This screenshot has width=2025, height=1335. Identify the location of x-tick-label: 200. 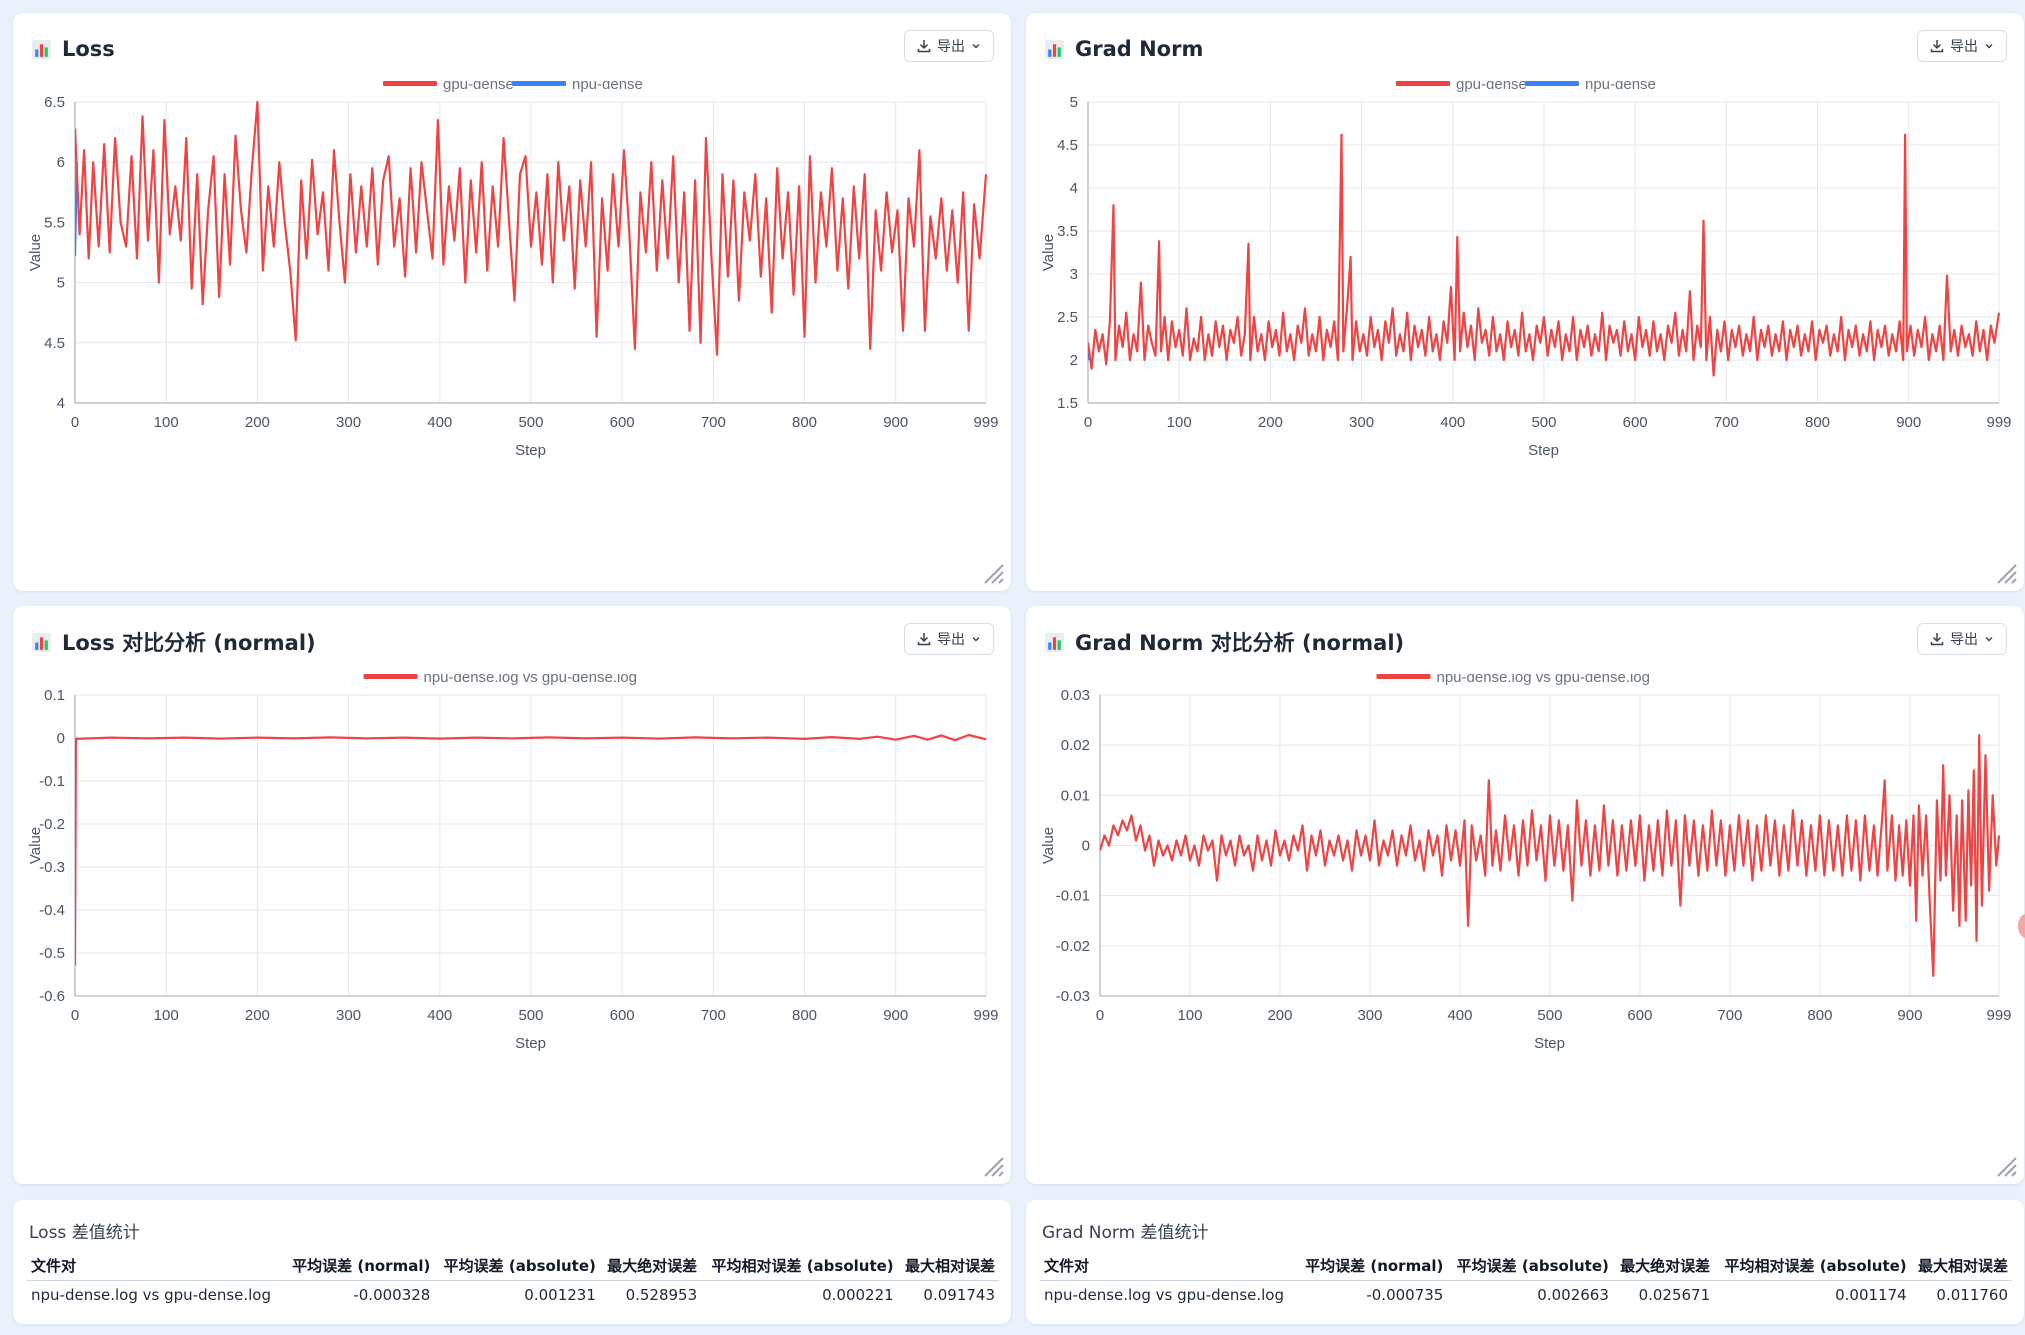
(1279, 1015).